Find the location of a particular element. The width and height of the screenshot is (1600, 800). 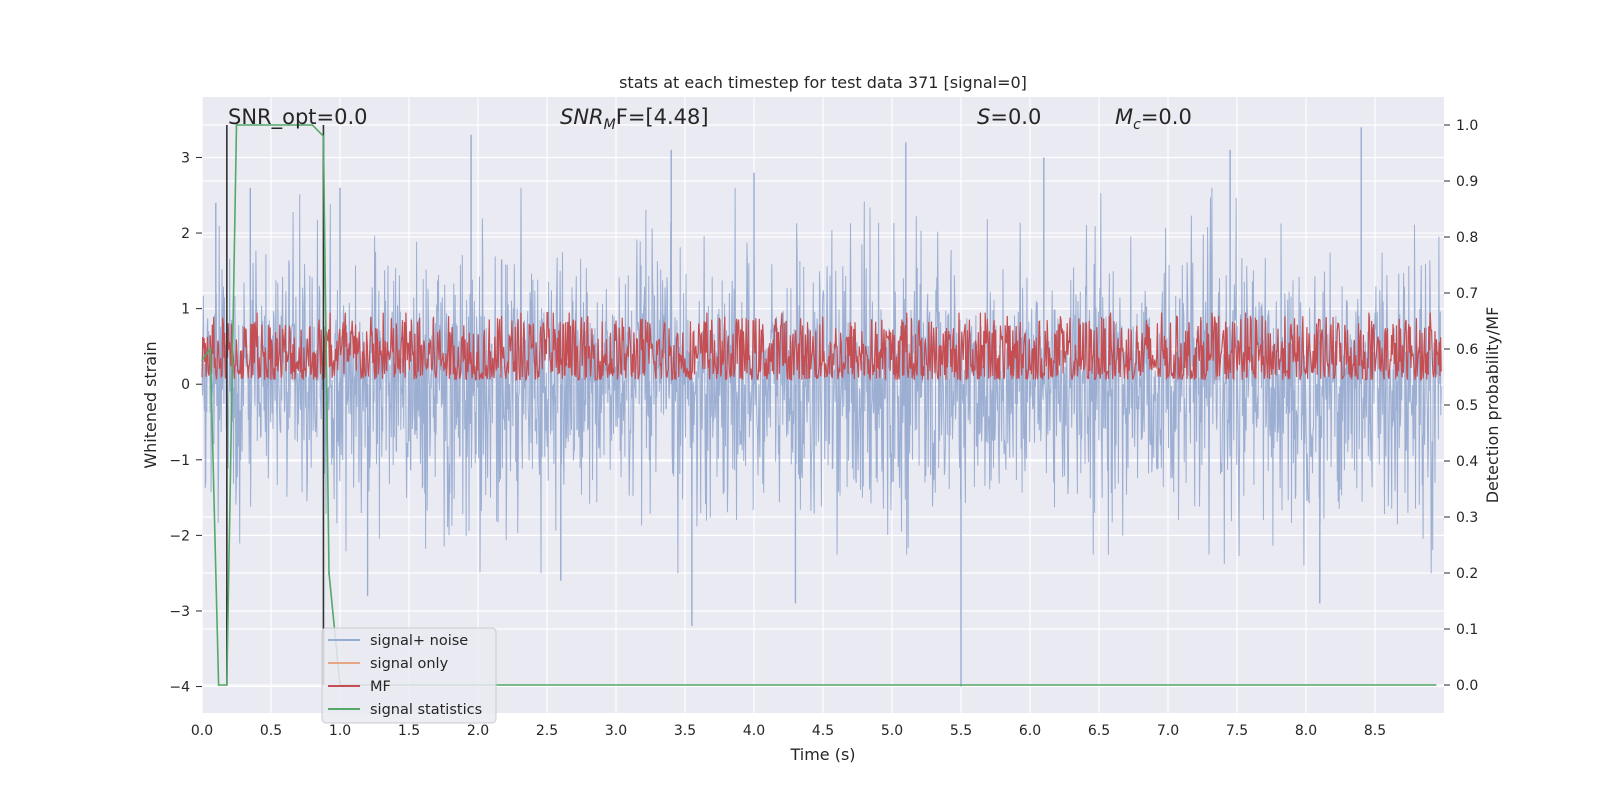

x-tick-label-6: 3.0 is located at coordinates (616, 731).